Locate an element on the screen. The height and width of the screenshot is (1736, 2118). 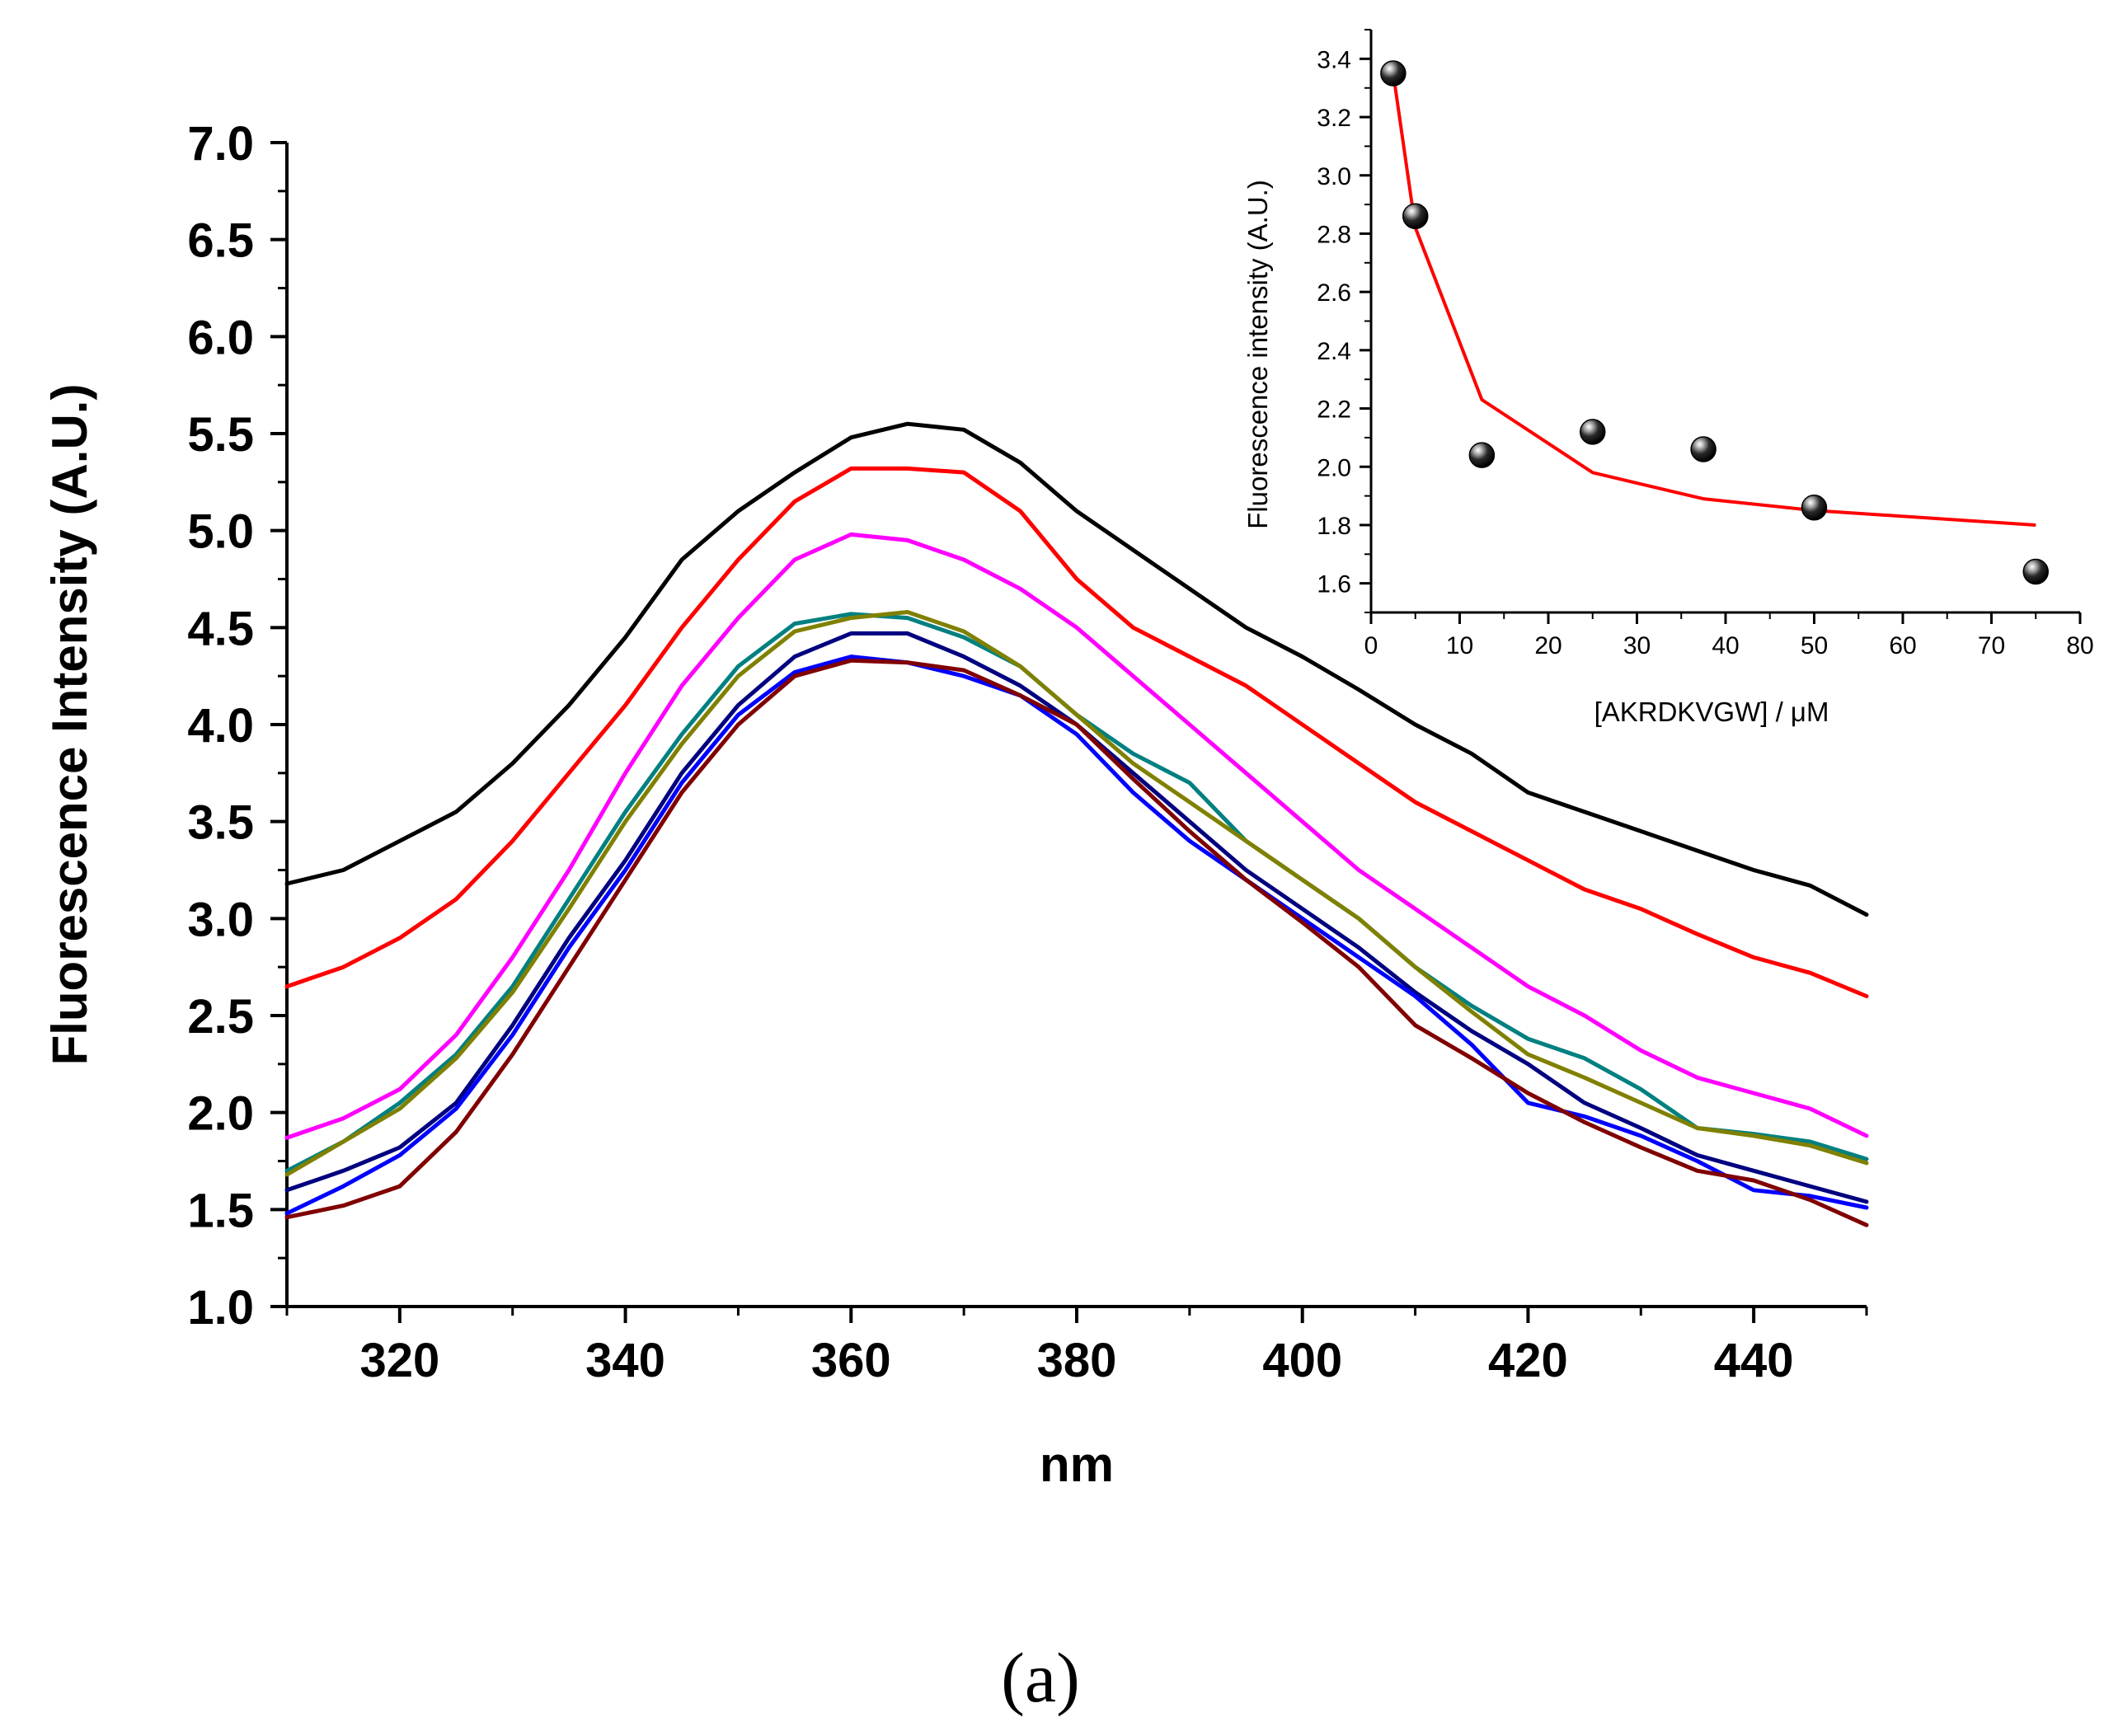
main-y-tick-label: 4.5 is located at coordinates (220, 628).